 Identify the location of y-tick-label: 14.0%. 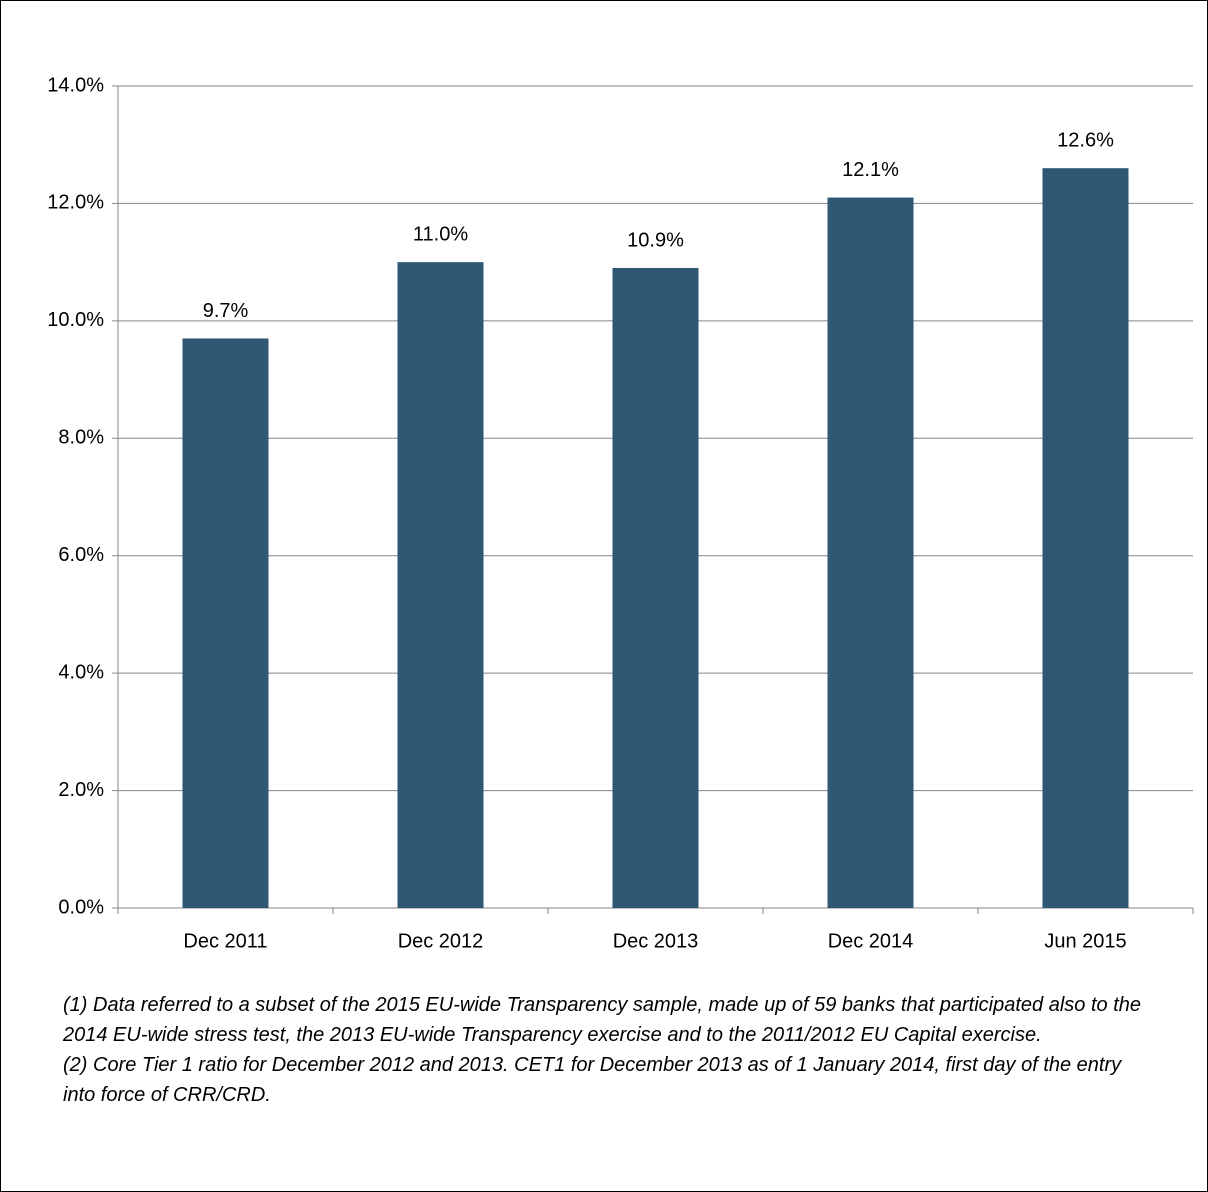
(75, 85).